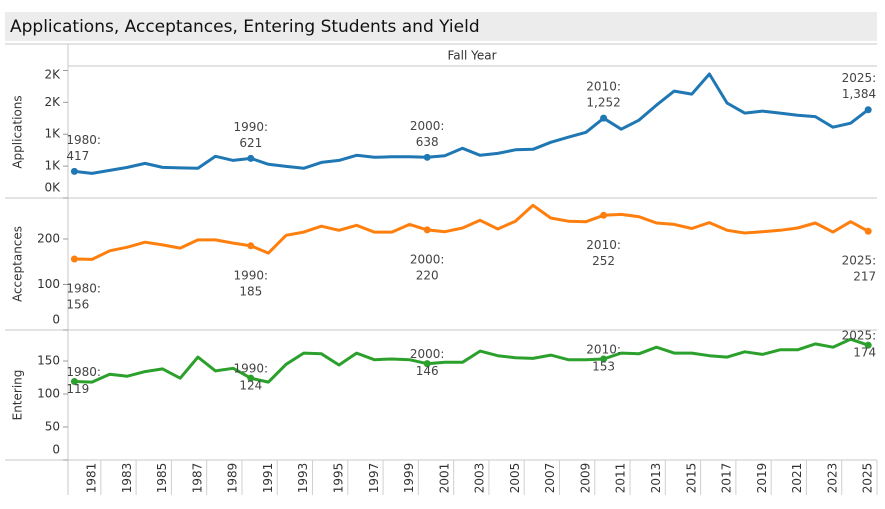  What do you see at coordinates (77, 389) in the screenshot?
I see `annotation-value: 119` at bounding box center [77, 389].